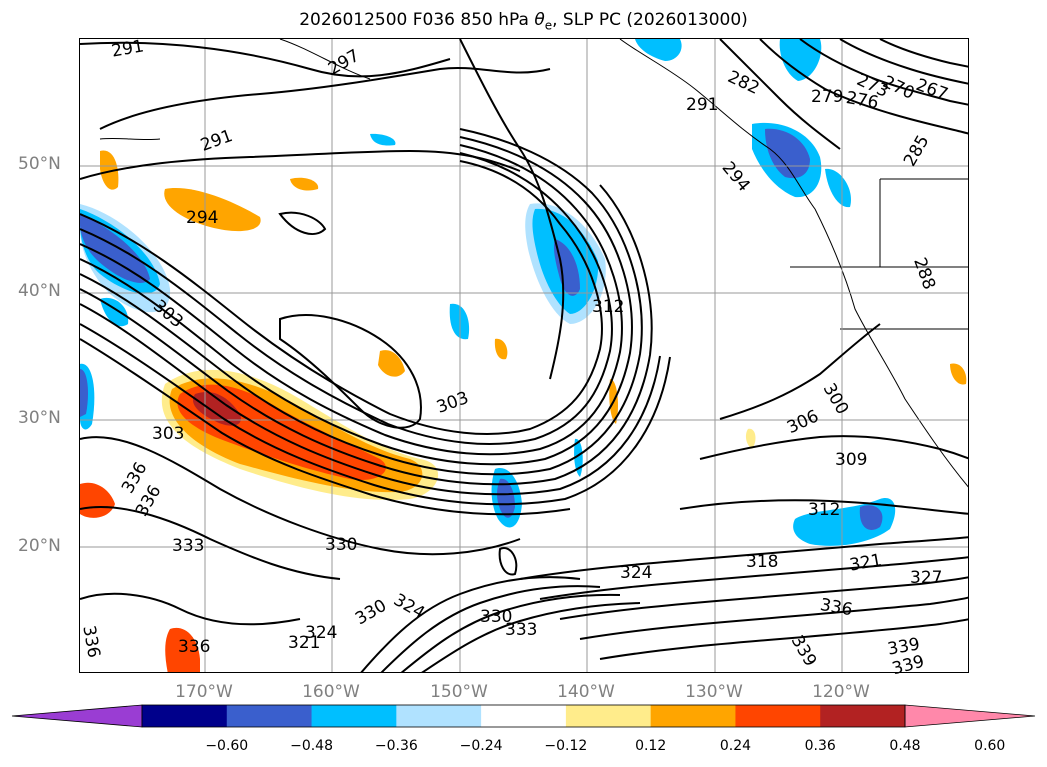 The image size is (1047, 767). I want to click on lon-label-120w: 120°W, so click(841, 692).